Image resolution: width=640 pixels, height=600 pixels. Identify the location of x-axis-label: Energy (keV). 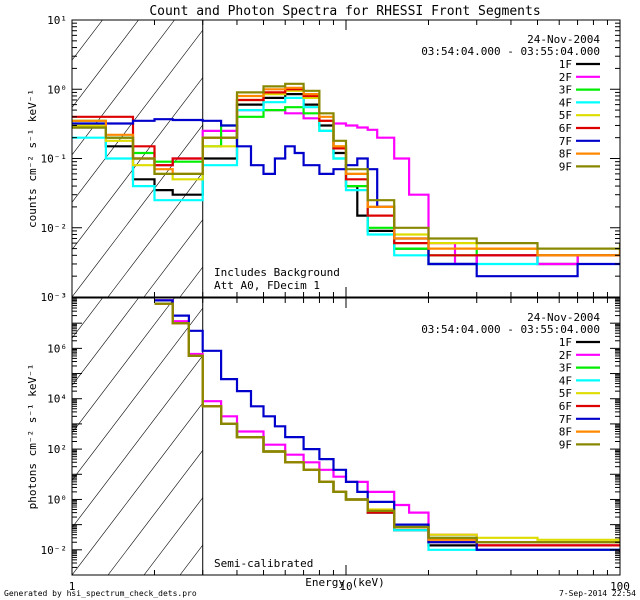
(344, 582).